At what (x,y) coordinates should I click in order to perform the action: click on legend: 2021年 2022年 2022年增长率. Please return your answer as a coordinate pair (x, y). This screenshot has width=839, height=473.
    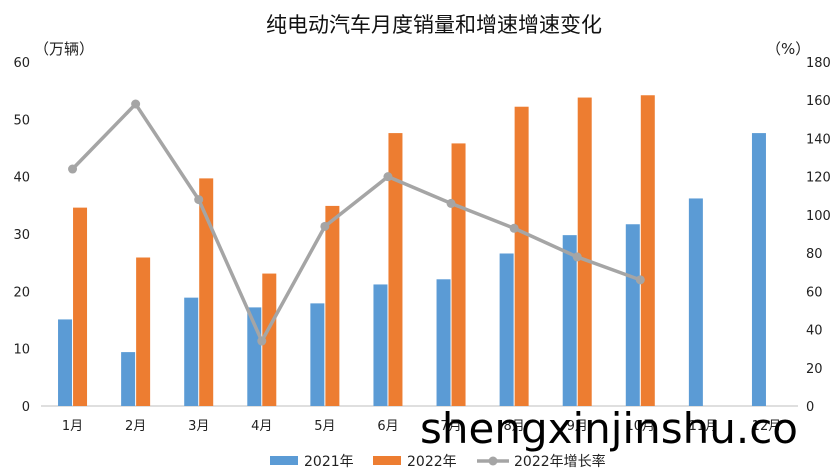
    Looking at the image, I should click on (438, 461).